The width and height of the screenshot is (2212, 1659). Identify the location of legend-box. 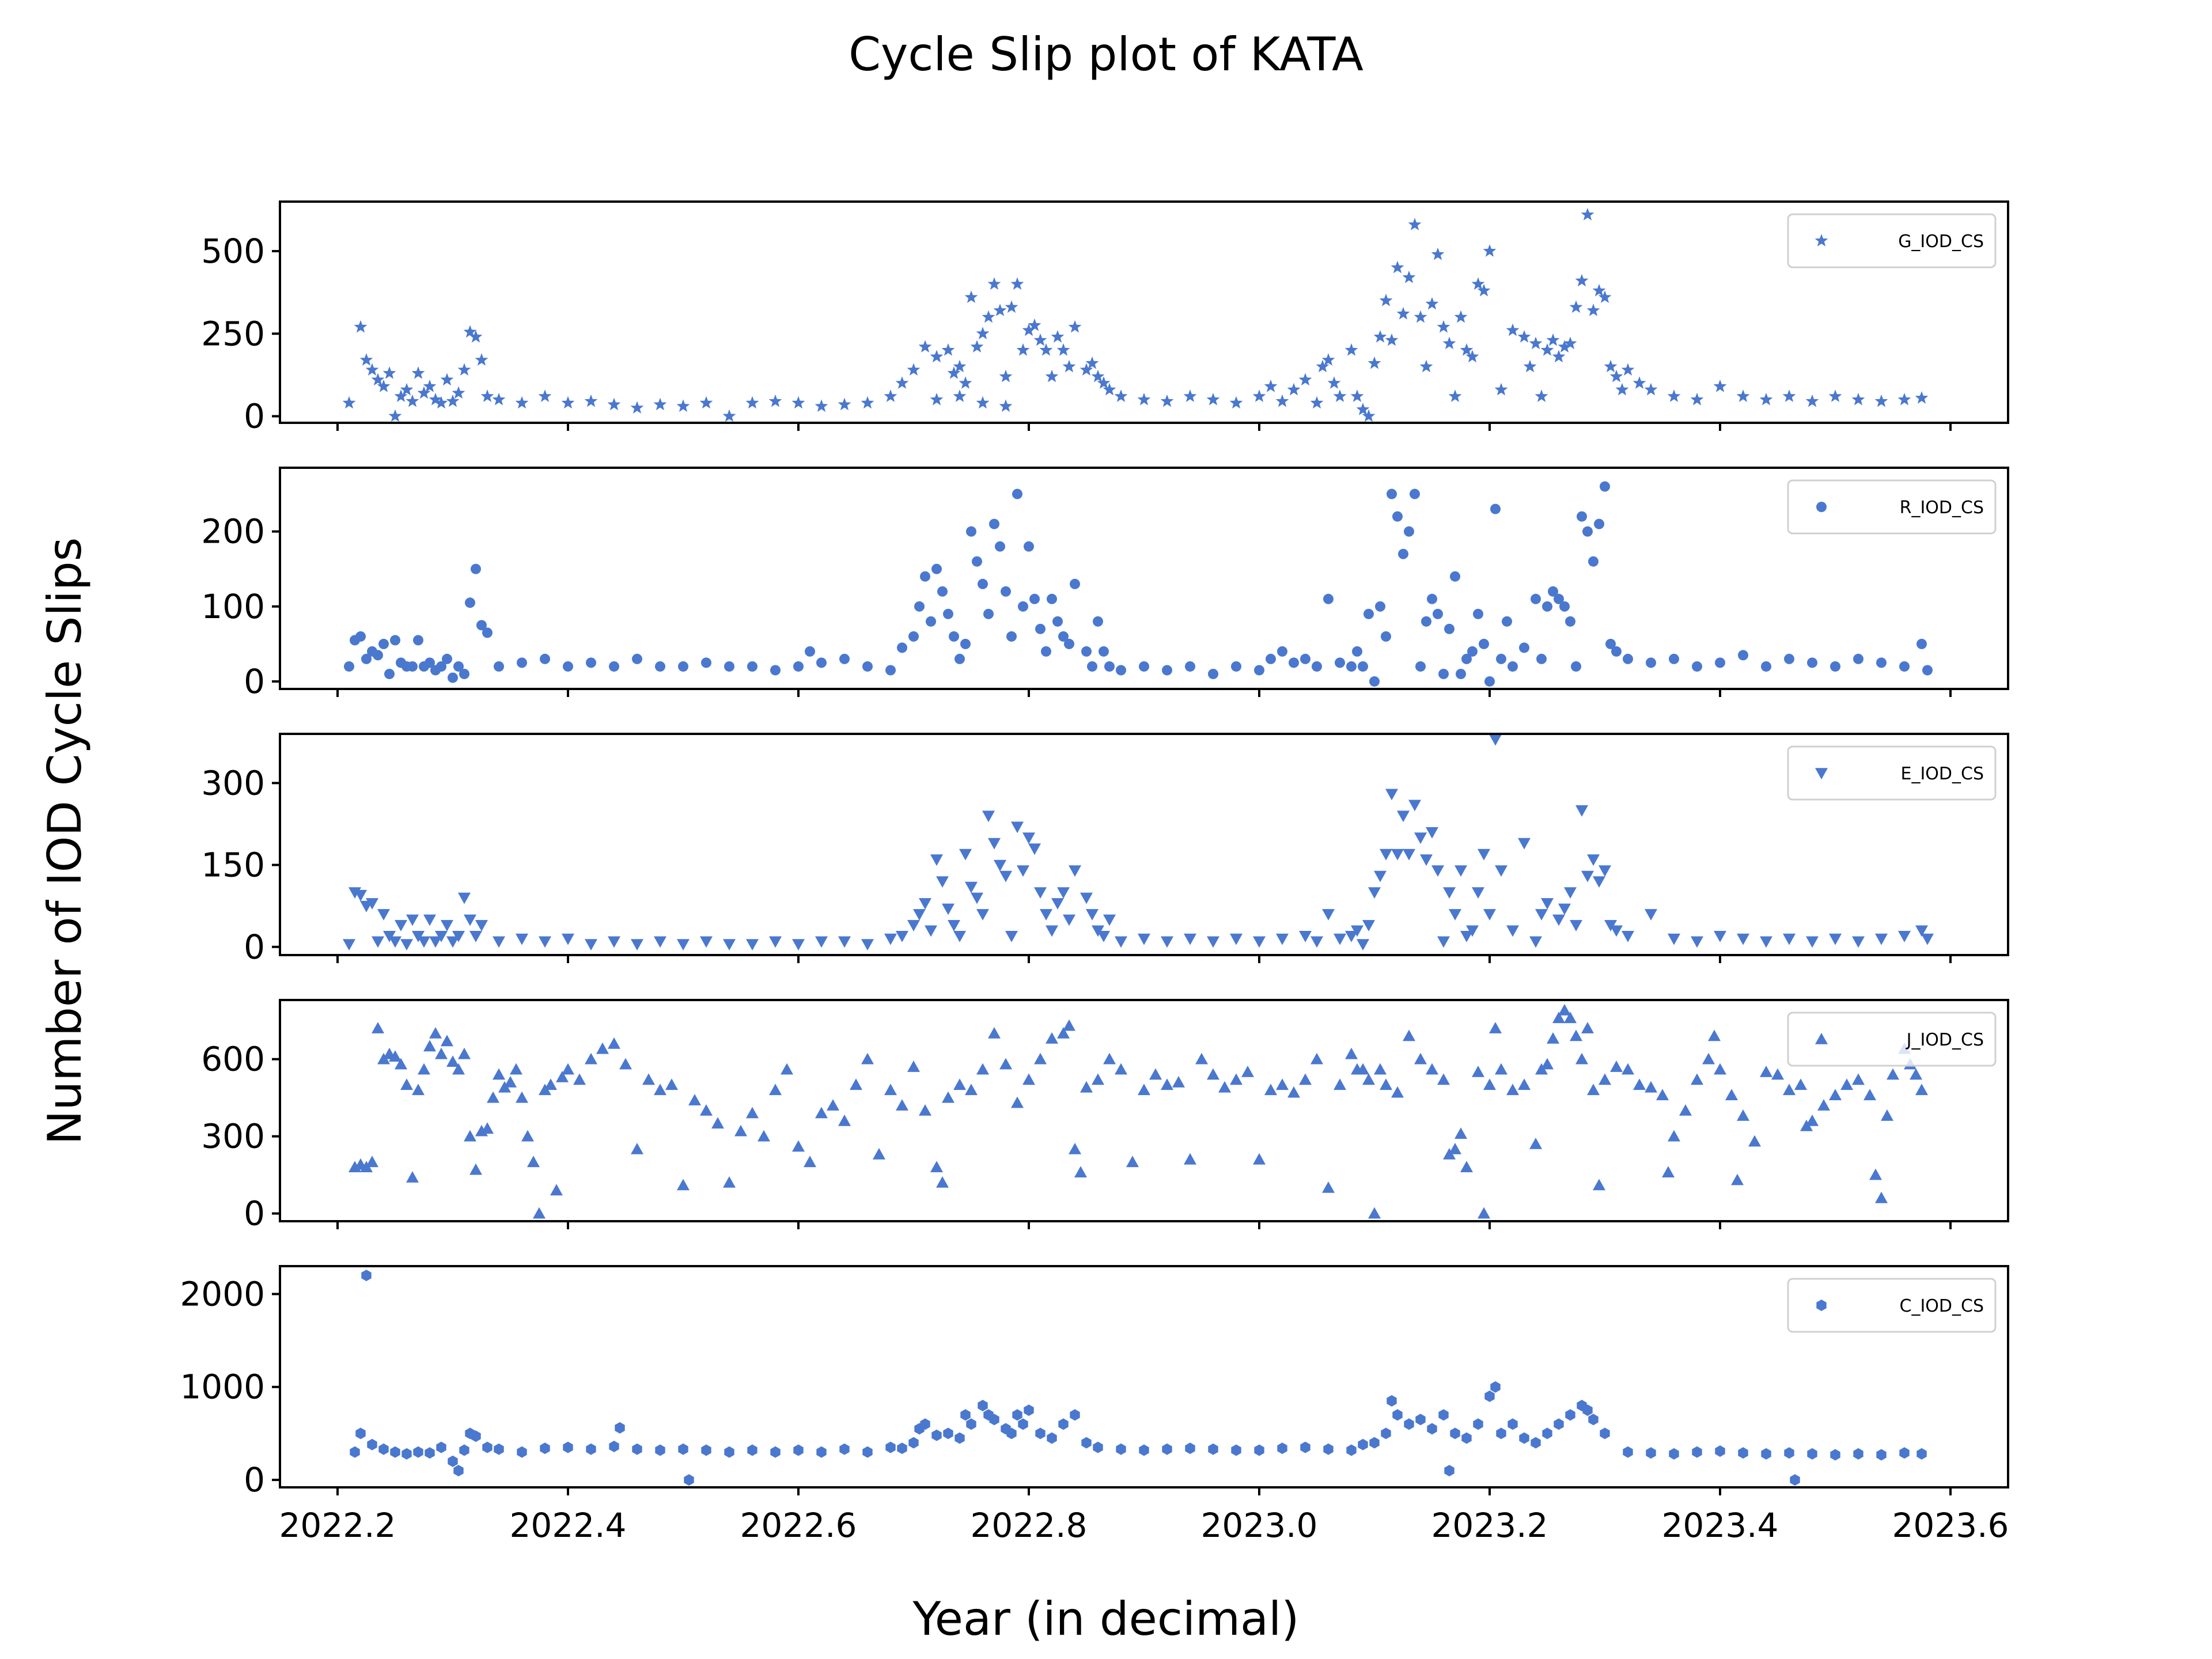
(1892, 240).